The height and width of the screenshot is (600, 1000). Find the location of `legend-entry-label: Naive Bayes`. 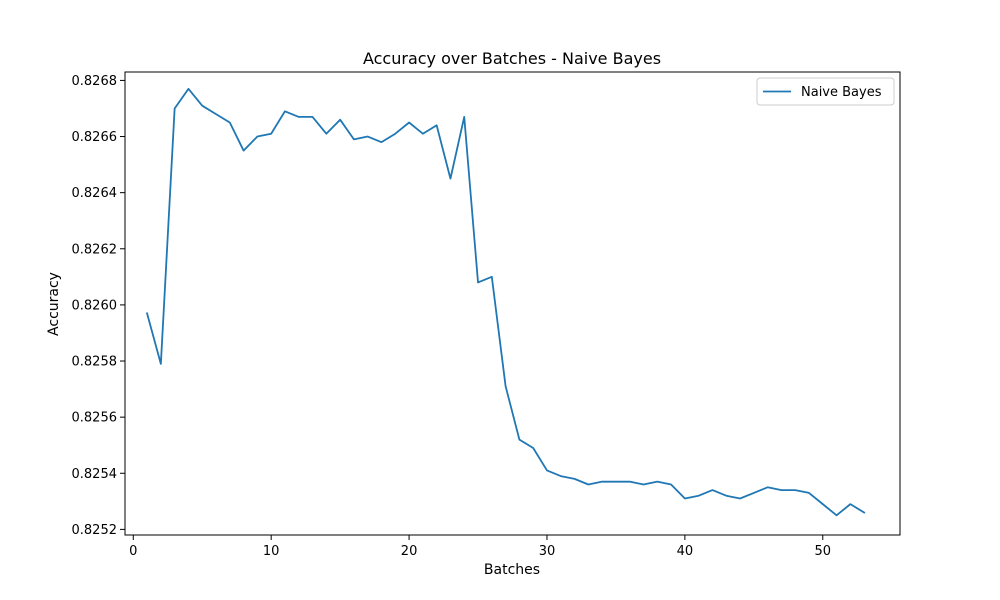

legend-entry-label: Naive Bayes is located at coordinates (841, 92).